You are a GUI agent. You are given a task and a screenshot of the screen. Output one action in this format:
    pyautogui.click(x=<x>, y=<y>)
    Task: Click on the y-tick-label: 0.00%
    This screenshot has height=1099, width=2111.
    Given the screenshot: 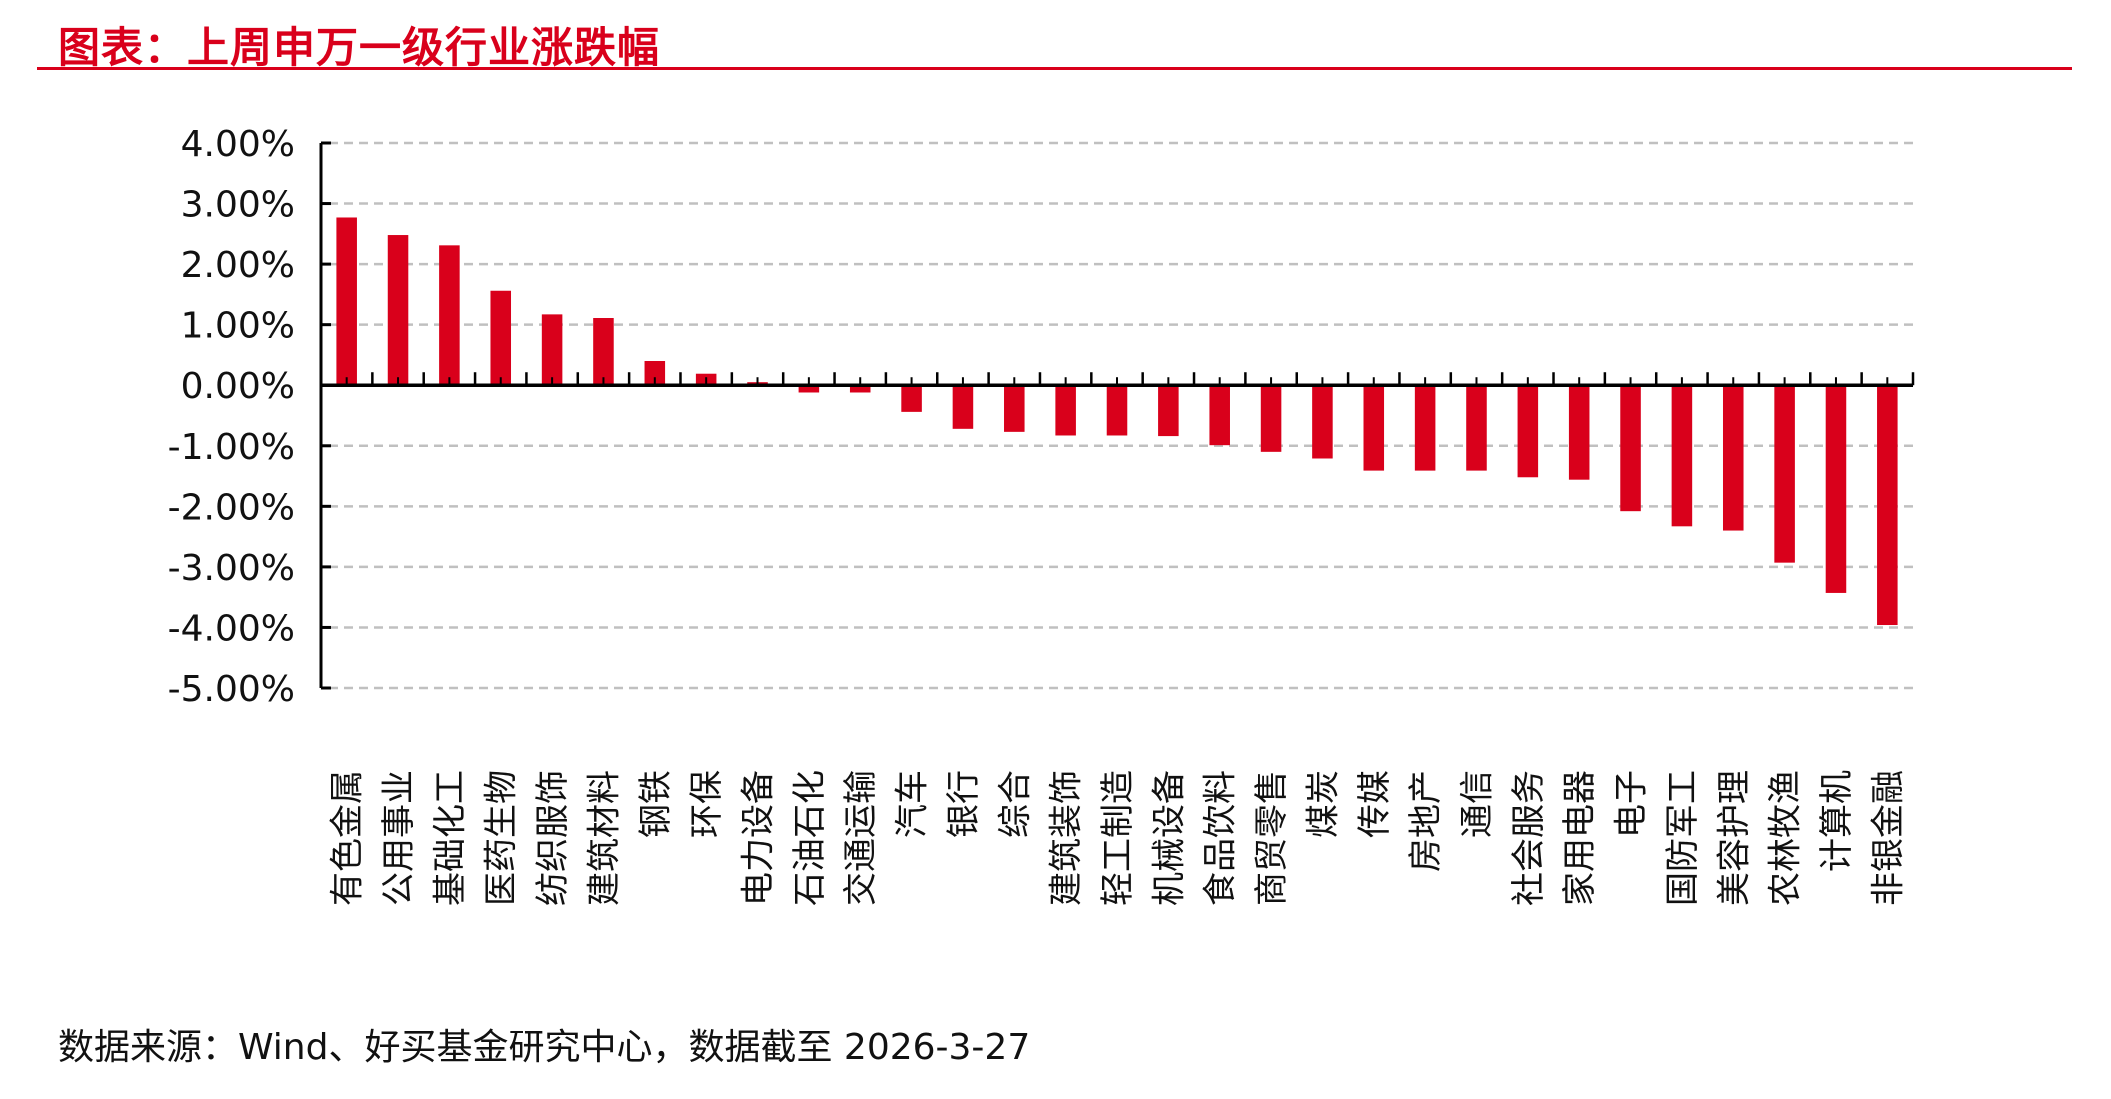 What is the action you would take?
    pyautogui.click(x=238, y=386)
    